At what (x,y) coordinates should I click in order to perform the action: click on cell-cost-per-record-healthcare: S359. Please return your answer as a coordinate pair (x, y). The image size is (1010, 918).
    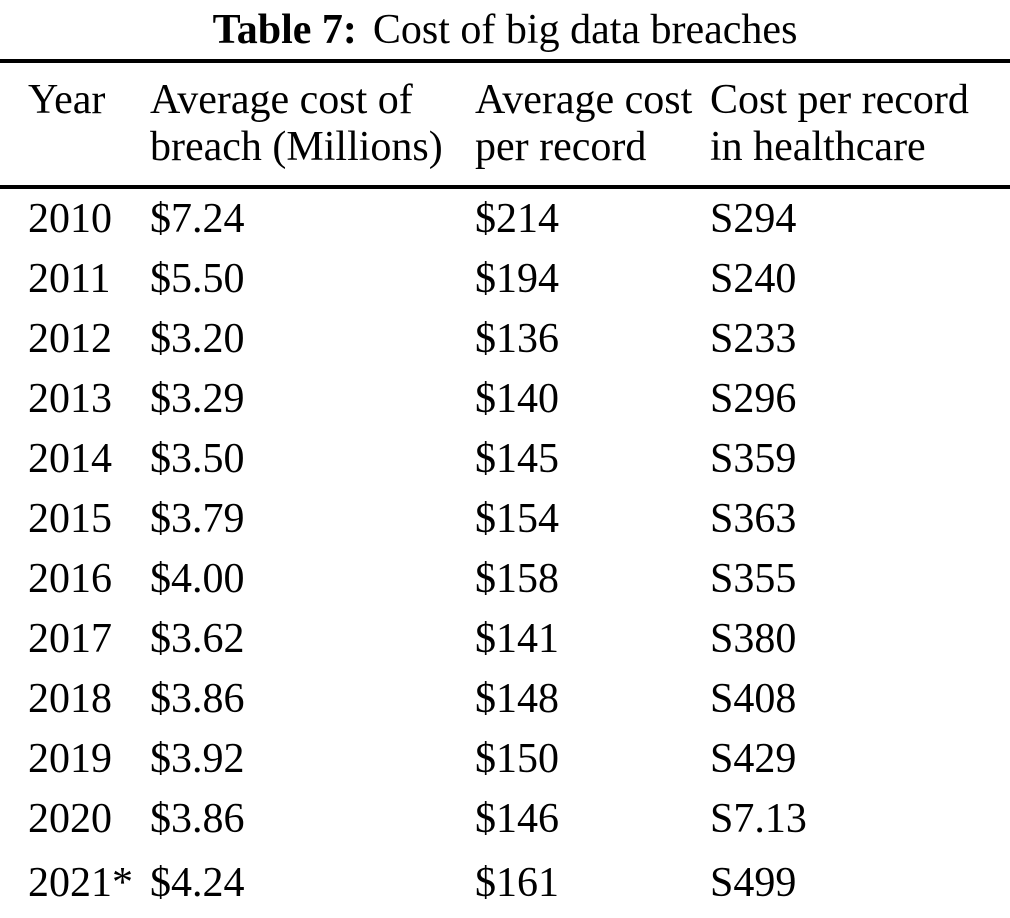
    Looking at the image, I should click on (753, 459).